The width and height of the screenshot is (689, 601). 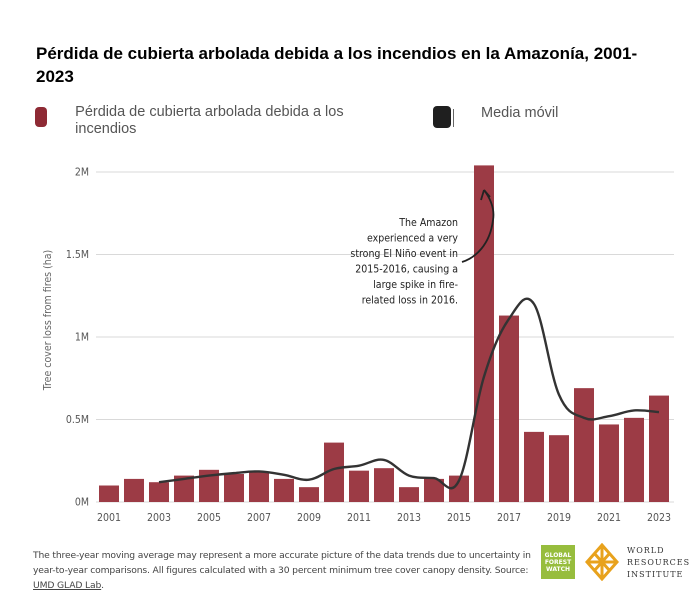 What do you see at coordinates (478, 226) in the screenshot?
I see `annotation-arrow` at bounding box center [478, 226].